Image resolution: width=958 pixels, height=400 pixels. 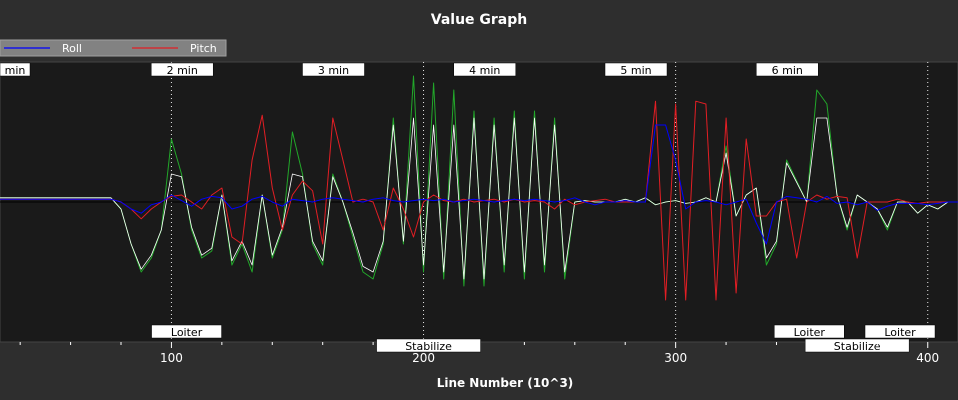 What do you see at coordinates (171, 358) in the screenshot?
I see `x-tick-label: 100` at bounding box center [171, 358].